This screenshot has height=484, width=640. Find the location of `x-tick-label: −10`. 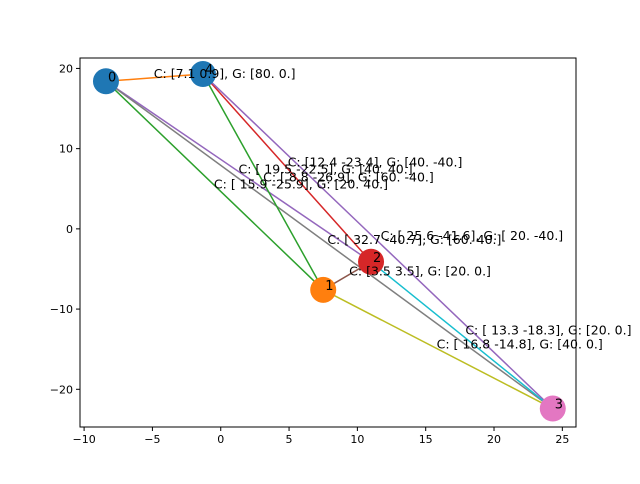

x-tick-label: −10 is located at coordinates (83, 439).